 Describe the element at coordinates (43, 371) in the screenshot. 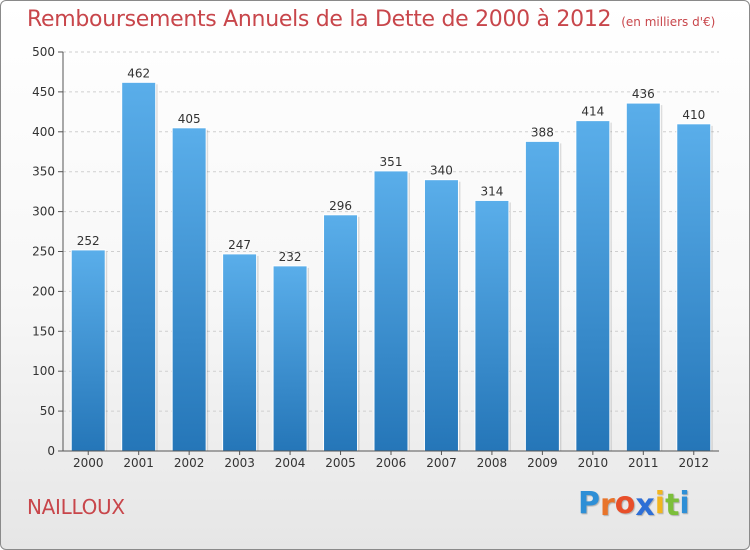

I see `y-tick-label: 100` at that location.